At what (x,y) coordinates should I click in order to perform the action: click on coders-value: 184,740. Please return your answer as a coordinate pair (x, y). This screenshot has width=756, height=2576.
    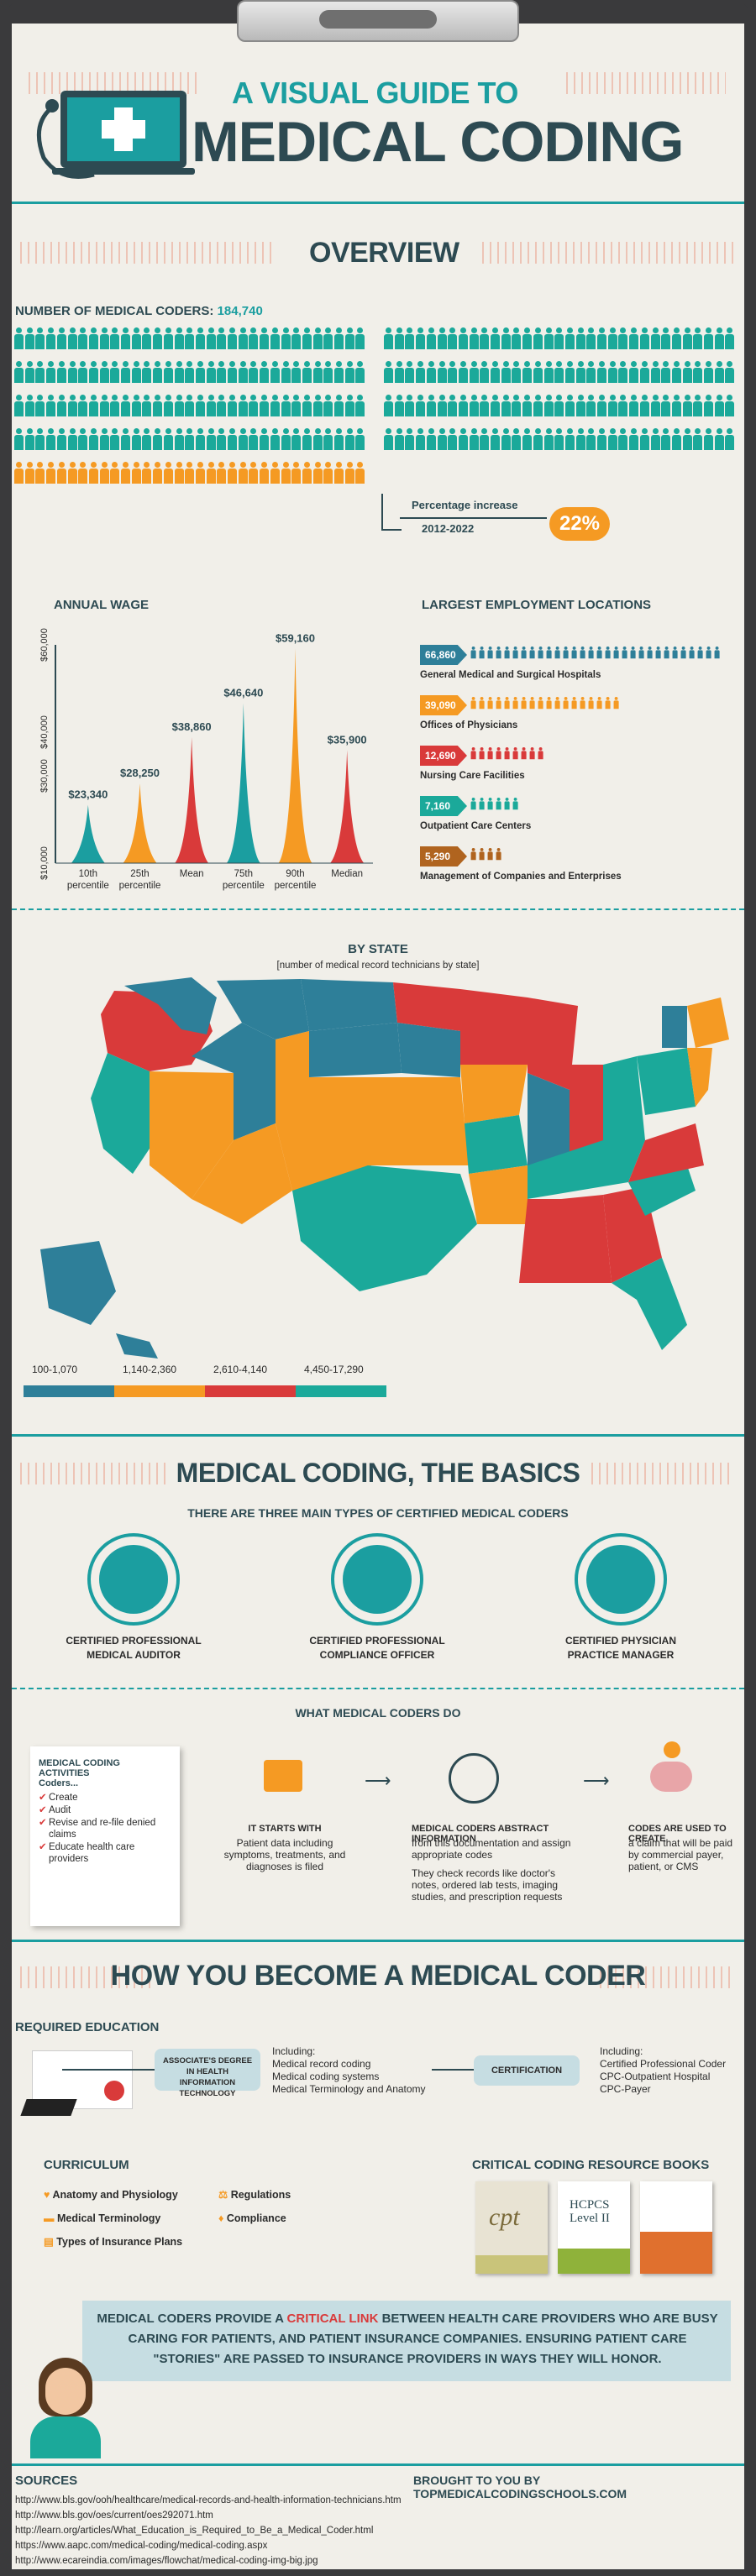
    Looking at the image, I should click on (240, 311).